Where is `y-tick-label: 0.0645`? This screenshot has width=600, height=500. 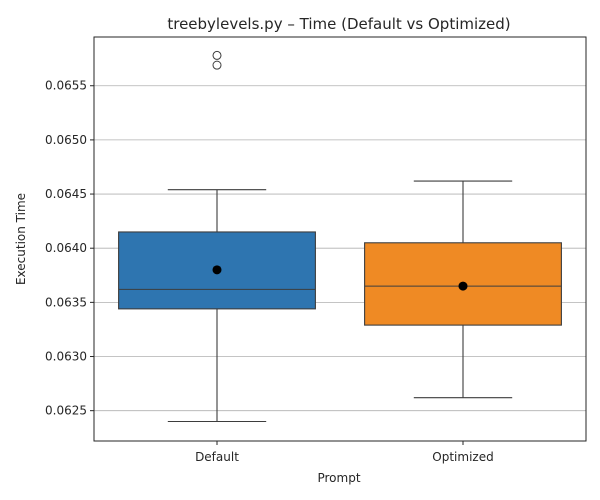
y-tick-label: 0.0645 is located at coordinates (66, 194).